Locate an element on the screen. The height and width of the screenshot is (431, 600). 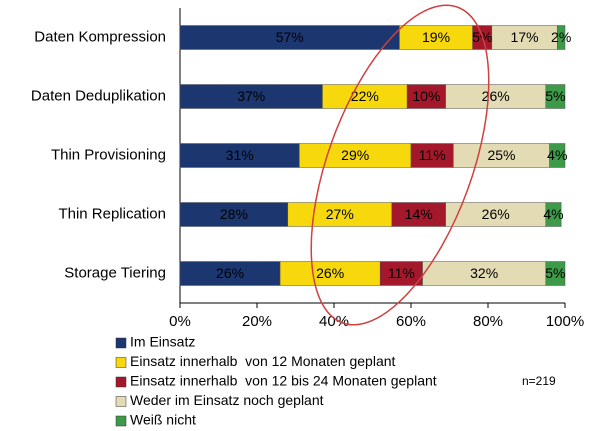
data-label: 22% is located at coordinates (365, 96).